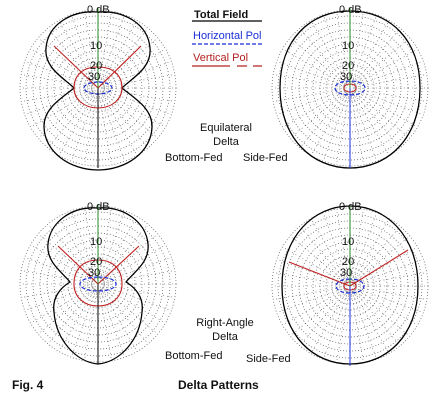  Describe the element at coordinates (194, 158) in the screenshot. I see `bottom-fed-label: Bottom-Fed` at that location.